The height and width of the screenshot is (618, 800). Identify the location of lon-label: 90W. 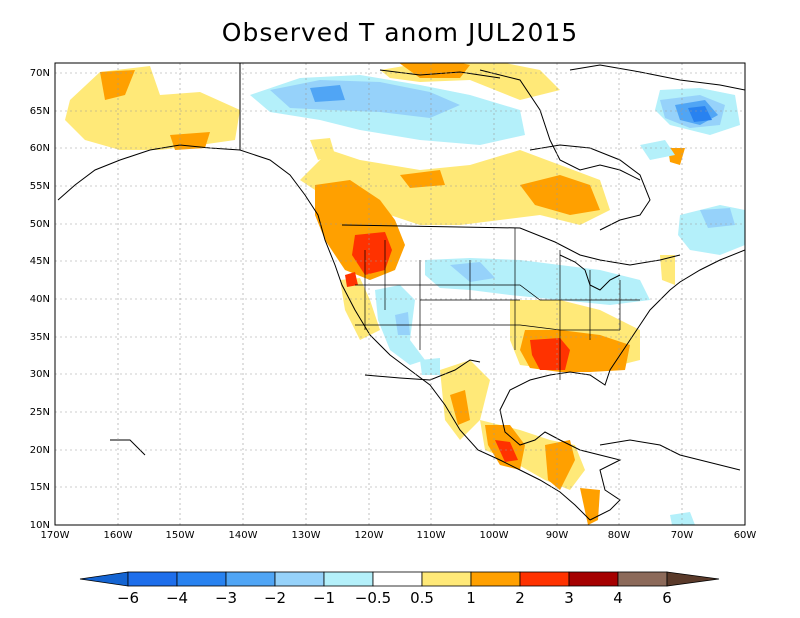
(557, 535).